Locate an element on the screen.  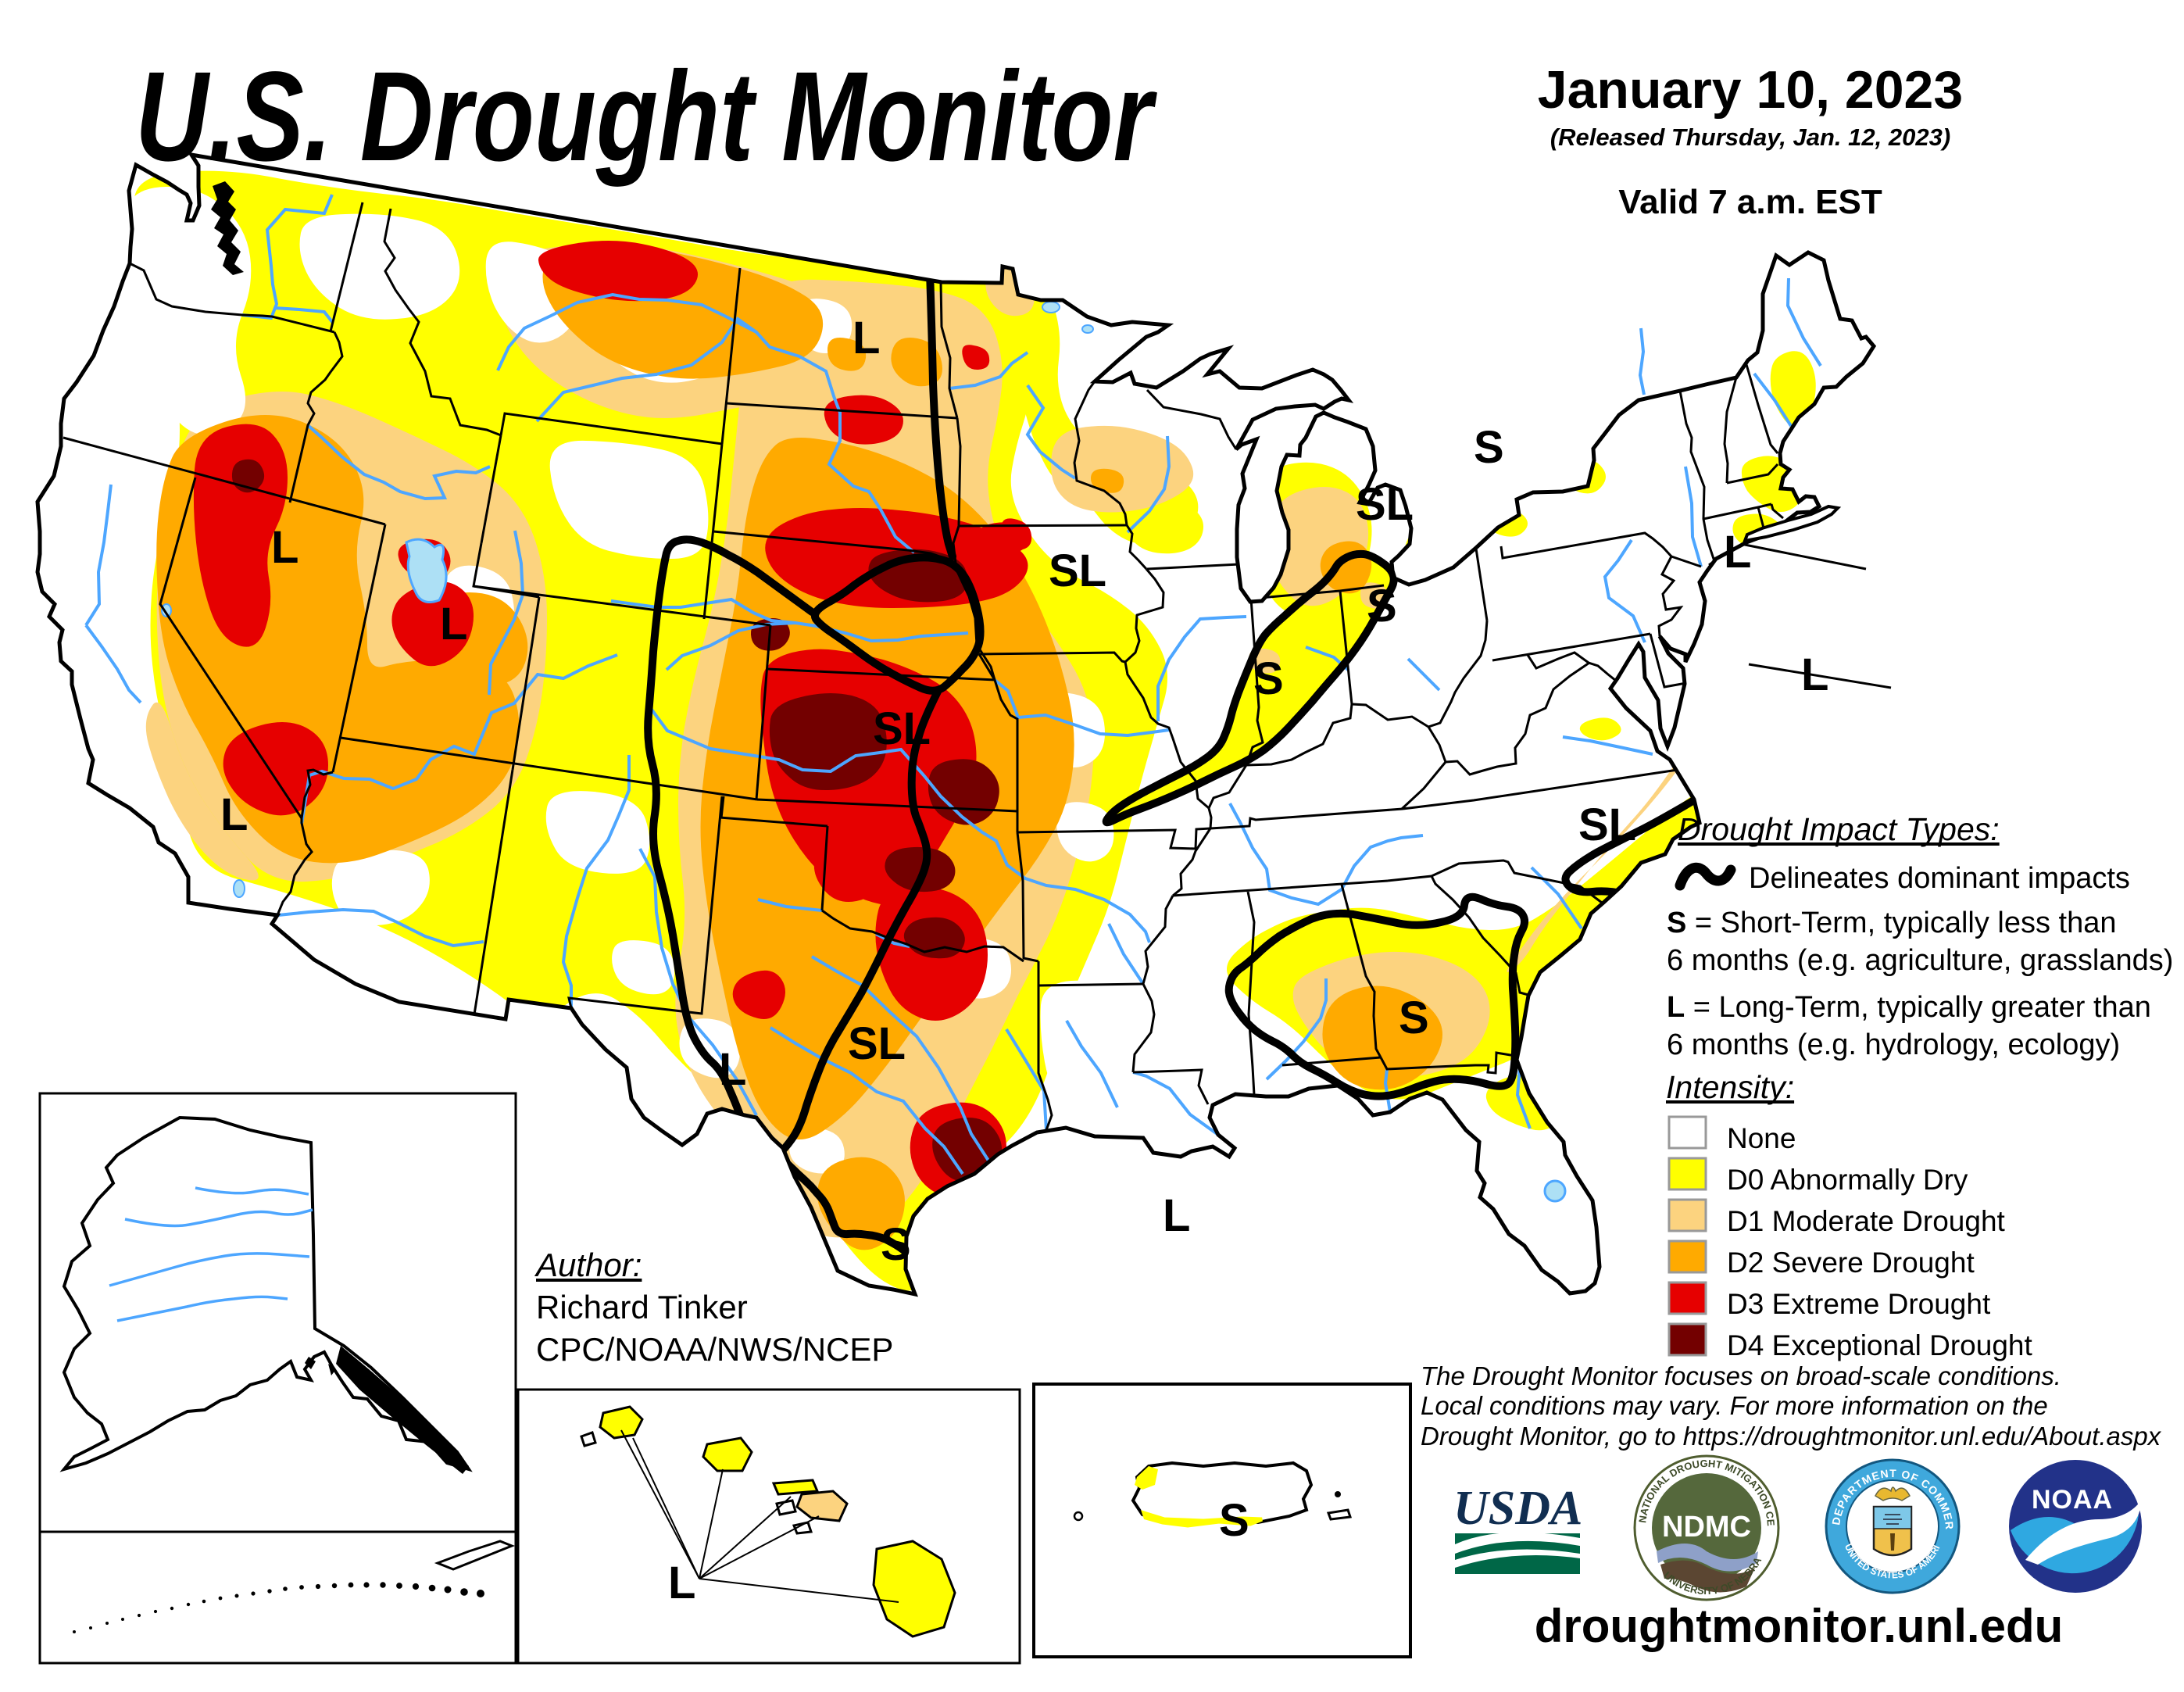
svg-text: USDA is located at coordinates (1517, 1508).